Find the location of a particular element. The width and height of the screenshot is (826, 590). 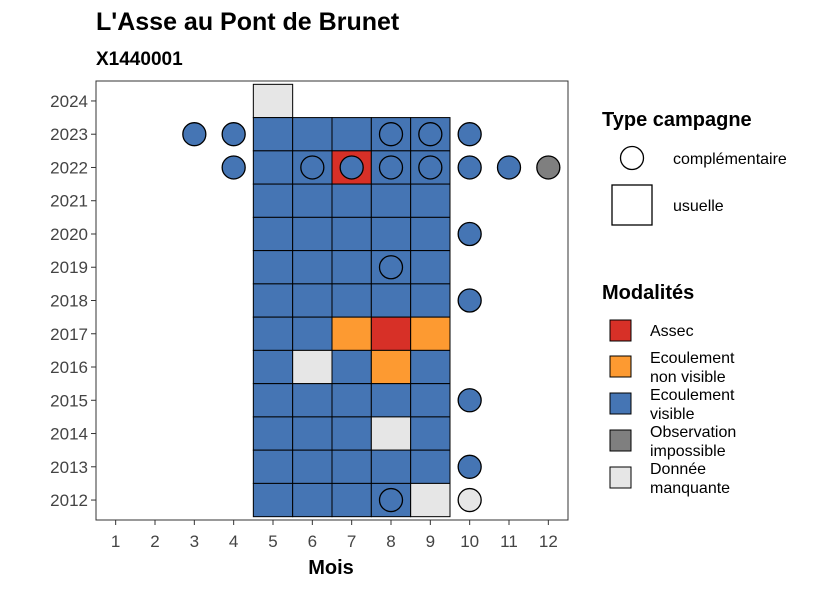

chart-subtitle: X1440001 is located at coordinates (139, 59).